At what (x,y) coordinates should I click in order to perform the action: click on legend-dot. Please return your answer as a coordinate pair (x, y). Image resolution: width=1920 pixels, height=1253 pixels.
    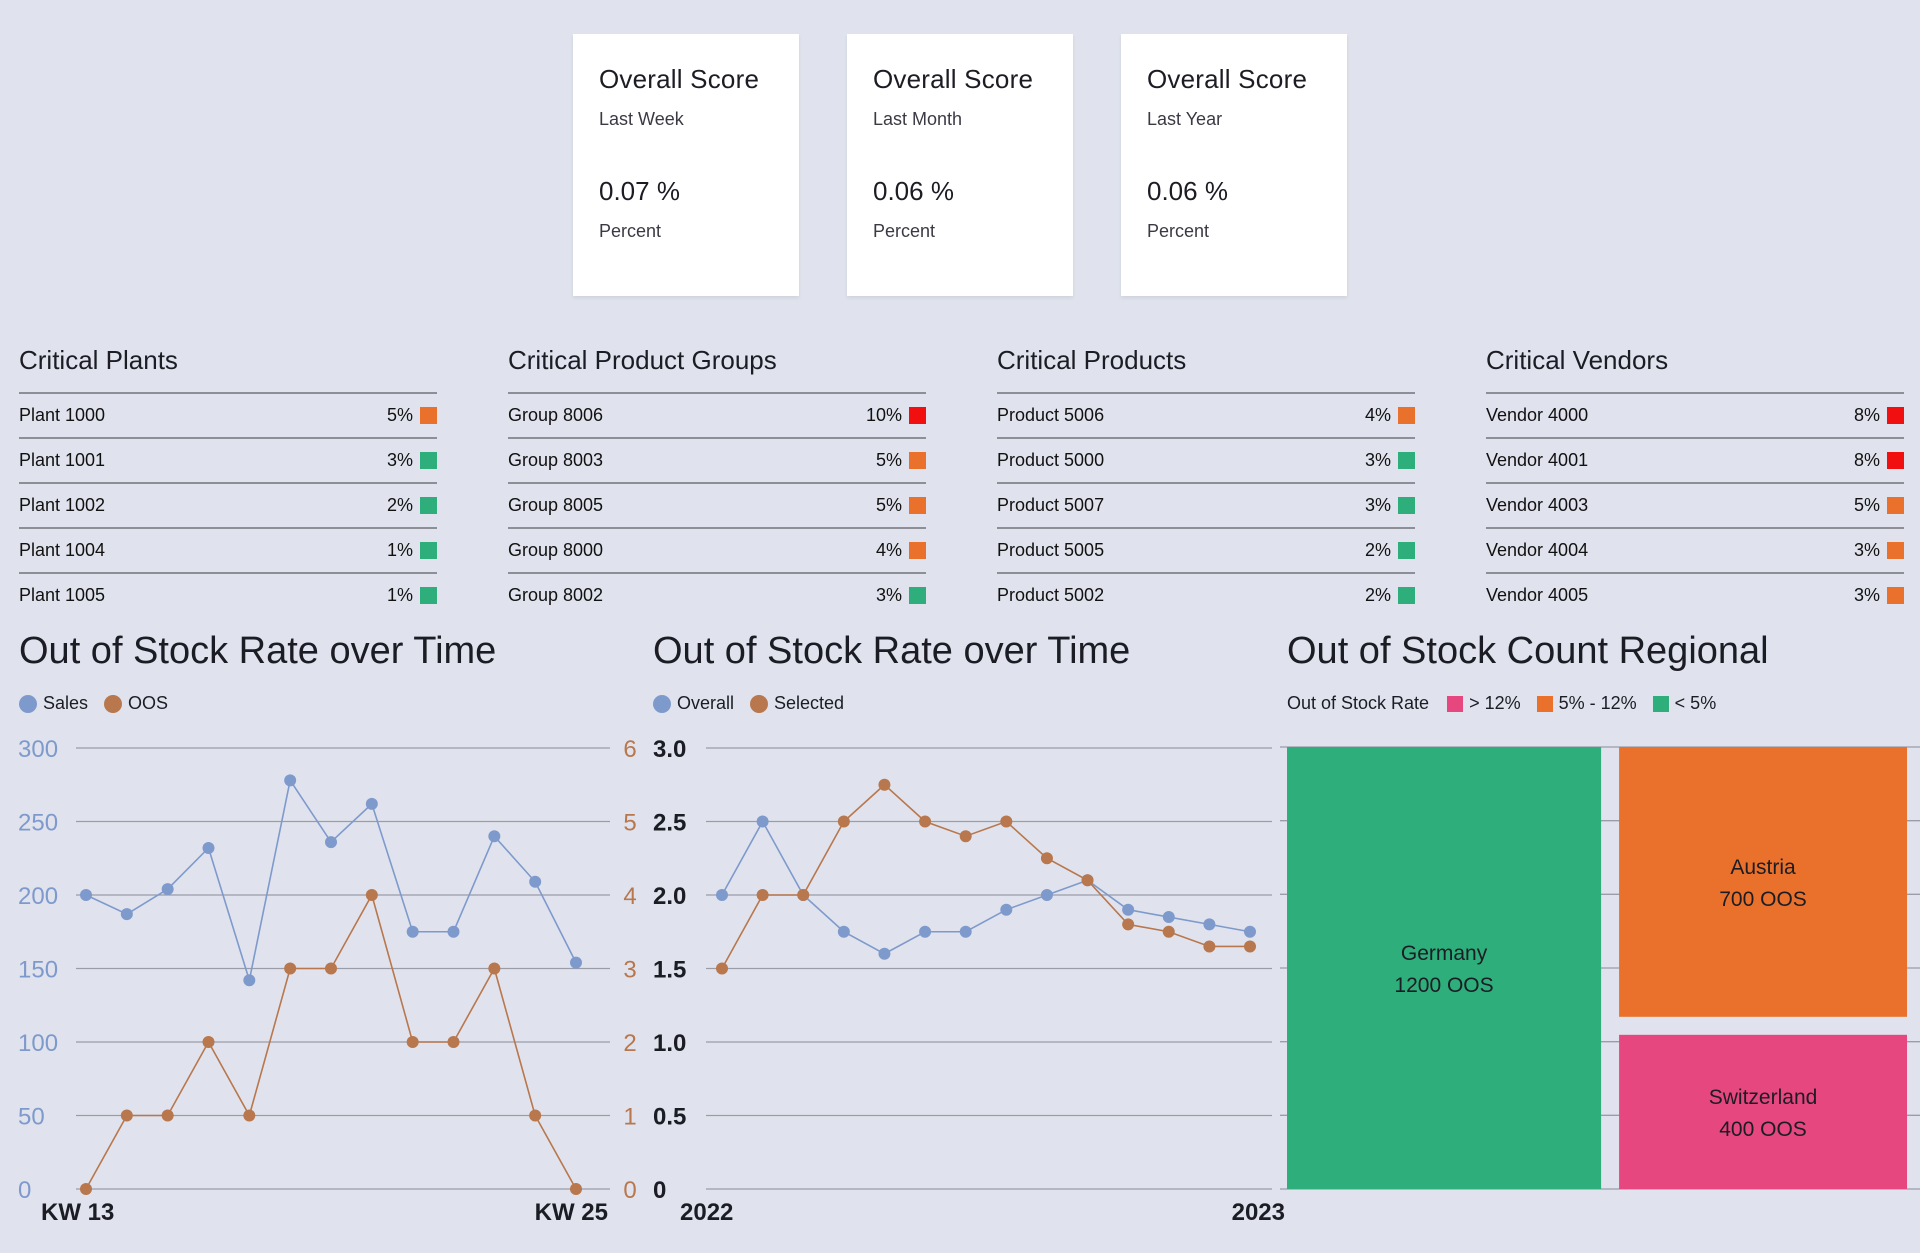
    Looking at the image, I should click on (759, 703).